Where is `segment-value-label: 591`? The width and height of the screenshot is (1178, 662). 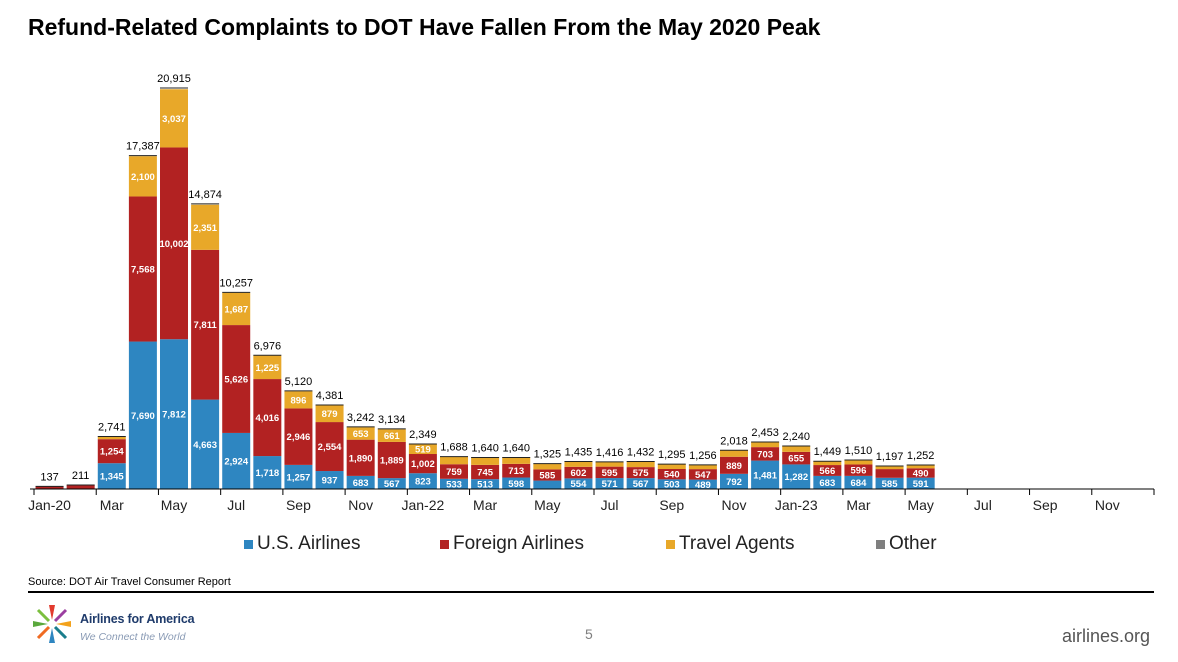
segment-value-label: 591 is located at coordinates (921, 484).